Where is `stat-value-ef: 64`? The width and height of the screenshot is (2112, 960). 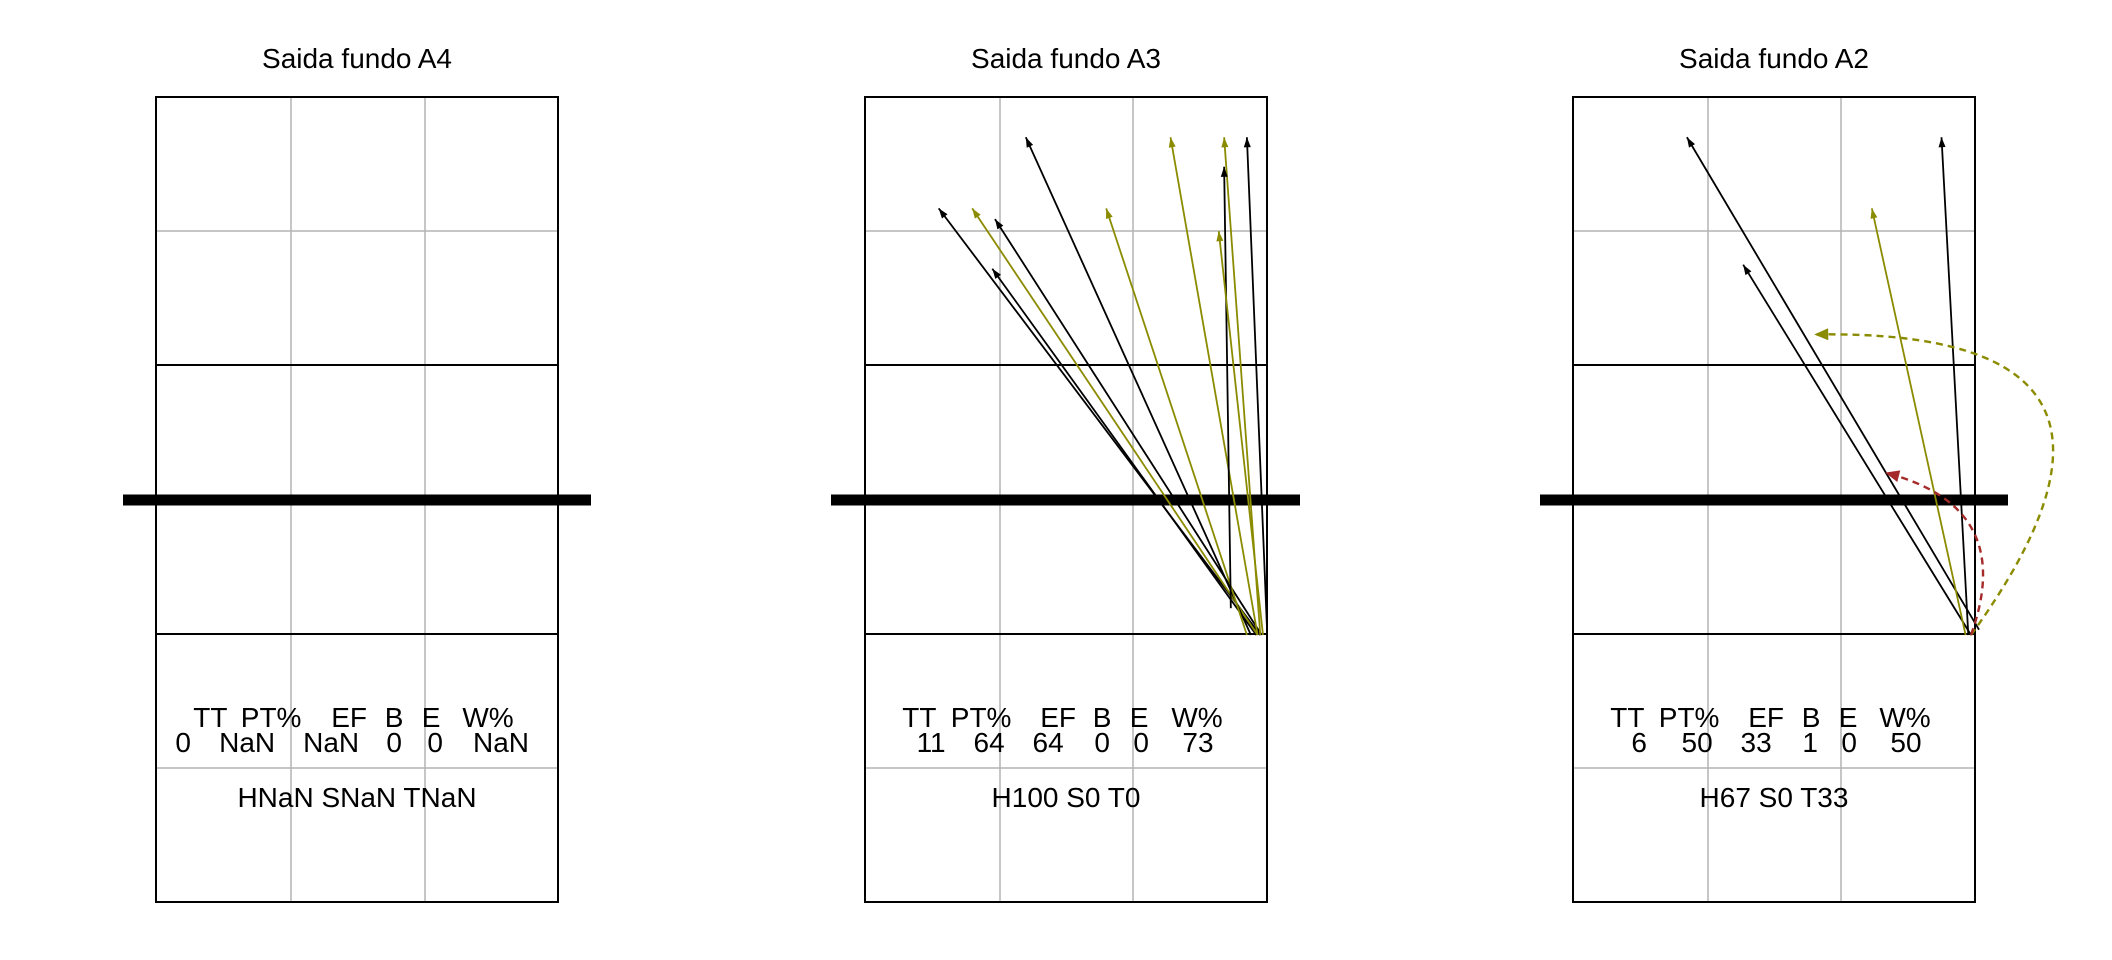 stat-value-ef: 64 is located at coordinates (1048, 742).